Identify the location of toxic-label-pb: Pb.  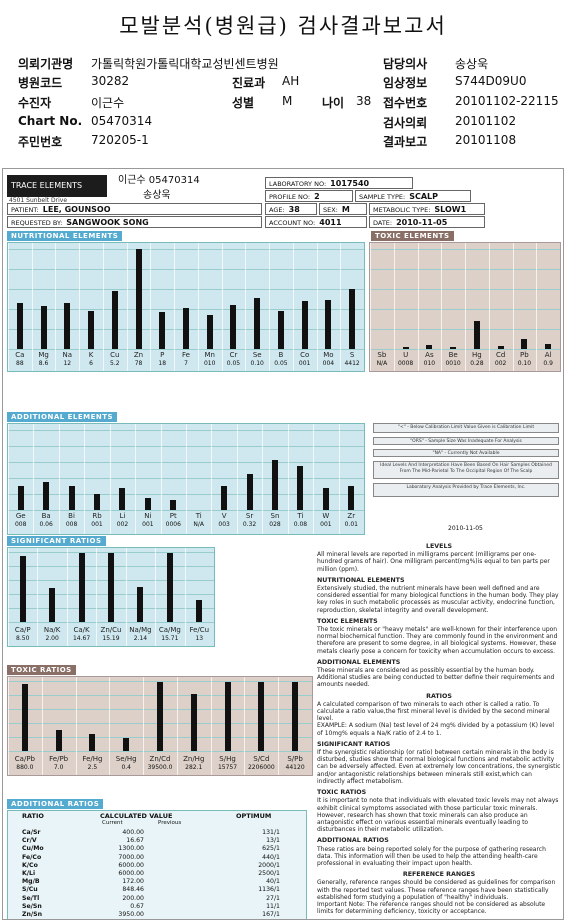
(524, 355).